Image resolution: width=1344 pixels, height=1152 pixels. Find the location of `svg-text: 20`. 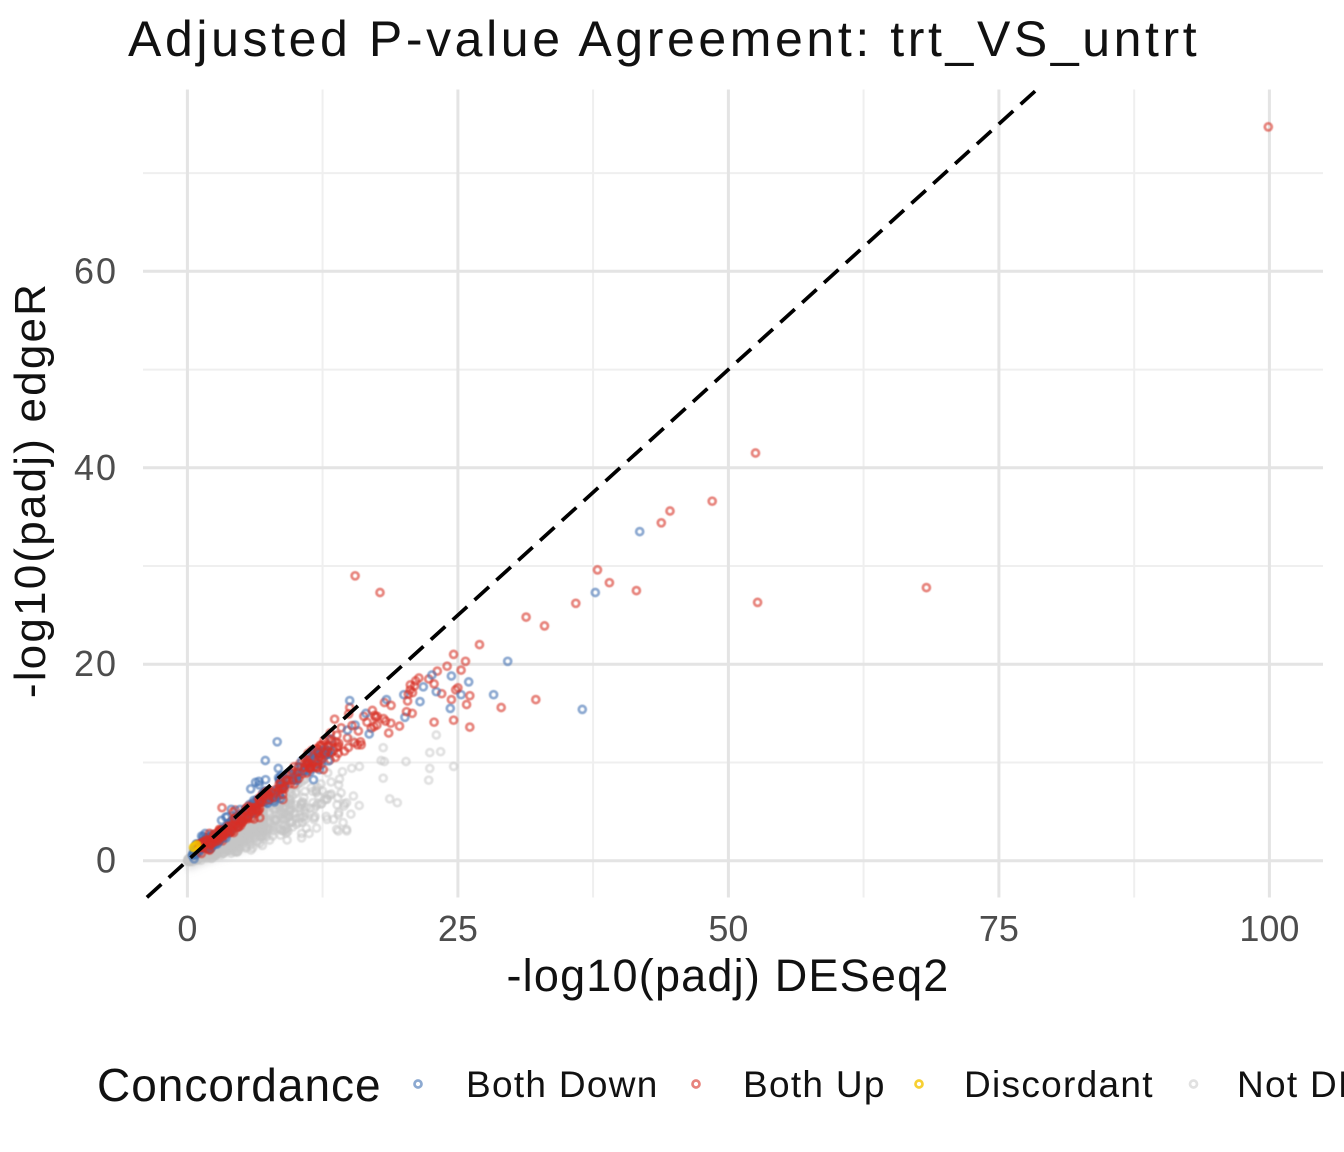

svg-text: 20 is located at coordinates (96, 663).